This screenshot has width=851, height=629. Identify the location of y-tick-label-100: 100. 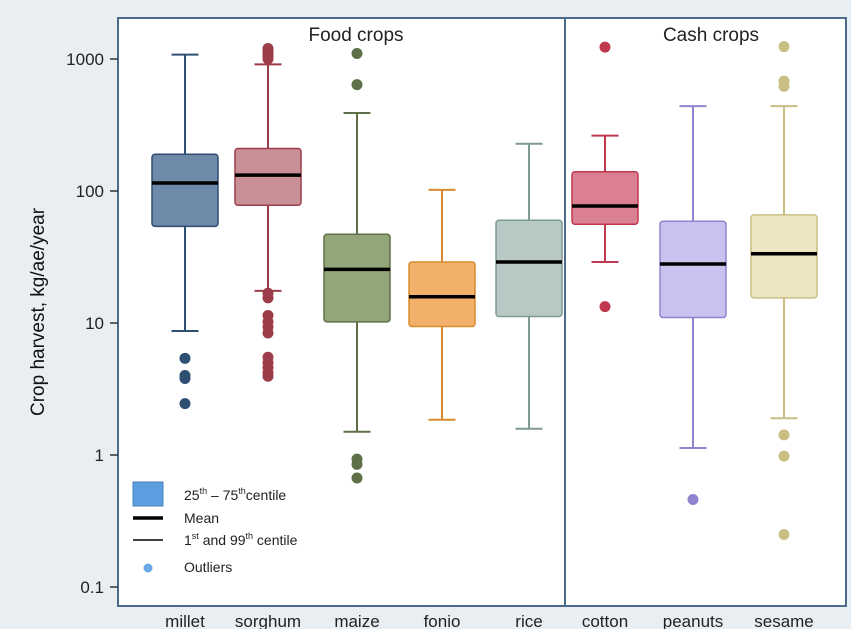
(90, 191).